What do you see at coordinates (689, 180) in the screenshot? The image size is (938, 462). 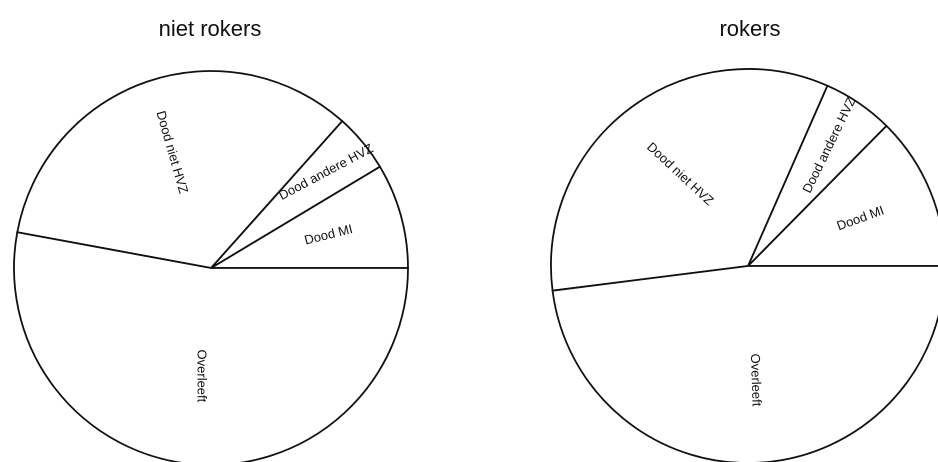 I see `pie-slice-dood-niet-hvz` at bounding box center [689, 180].